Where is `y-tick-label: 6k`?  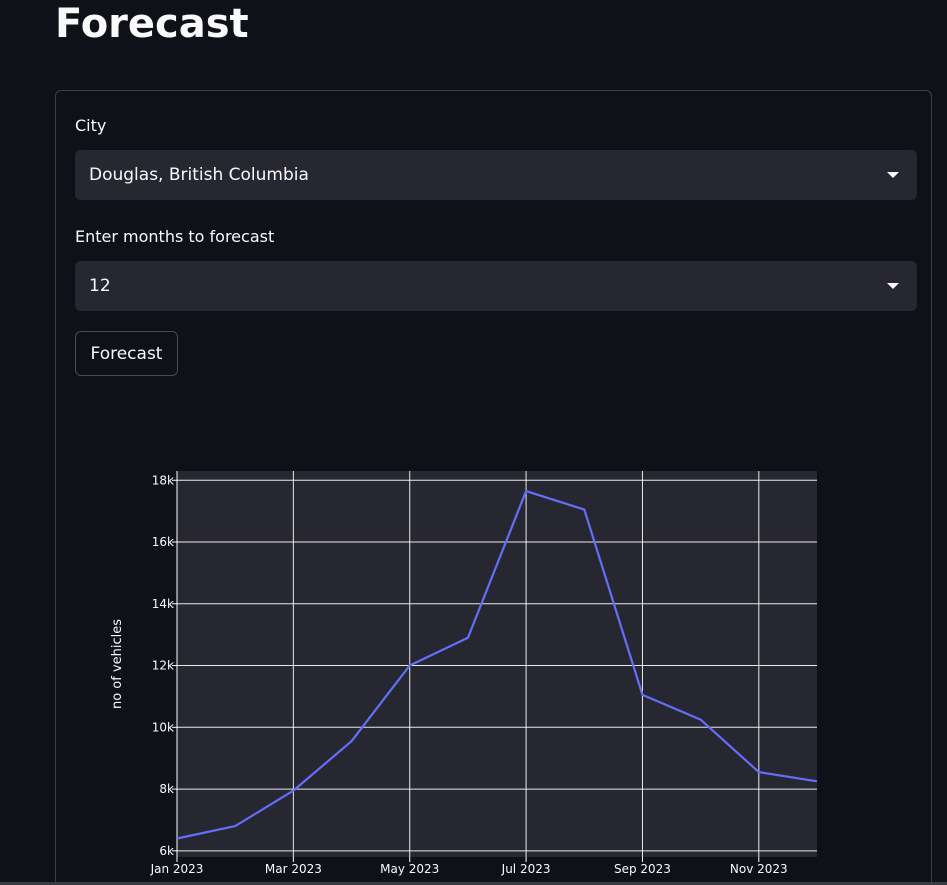 y-tick-label: 6k is located at coordinates (166, 851).